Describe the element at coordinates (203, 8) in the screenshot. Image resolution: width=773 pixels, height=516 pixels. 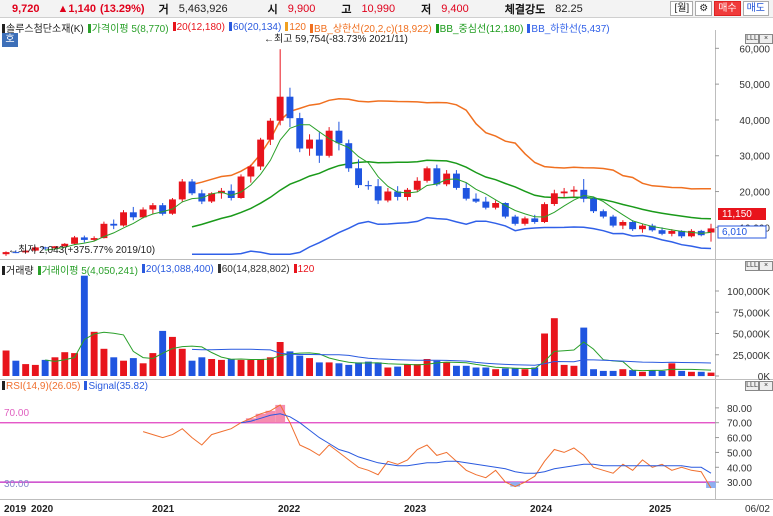
I see `volume-value: 5,463,926` at that location.